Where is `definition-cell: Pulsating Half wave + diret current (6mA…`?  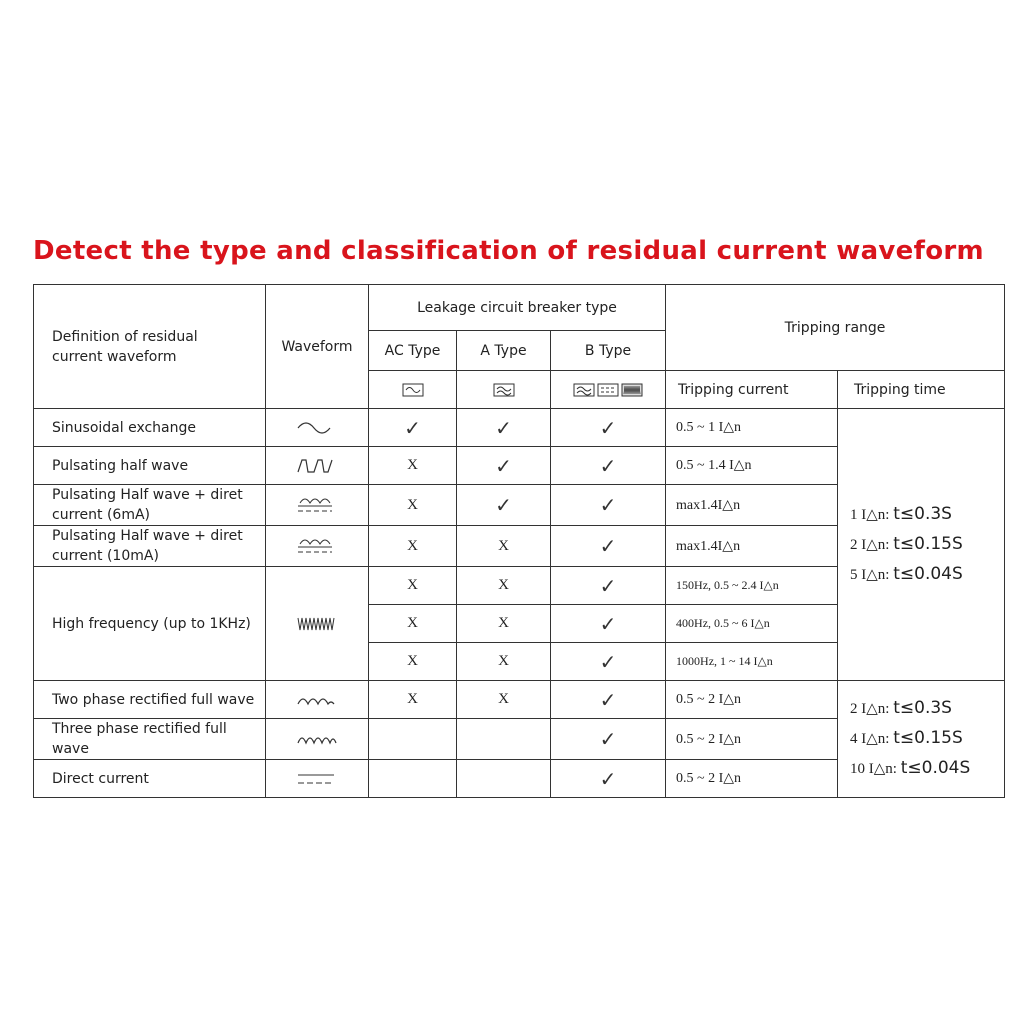 definition-cell: Pulsating Half wave + diret current (6mA… is located at coordinates (149, 505).